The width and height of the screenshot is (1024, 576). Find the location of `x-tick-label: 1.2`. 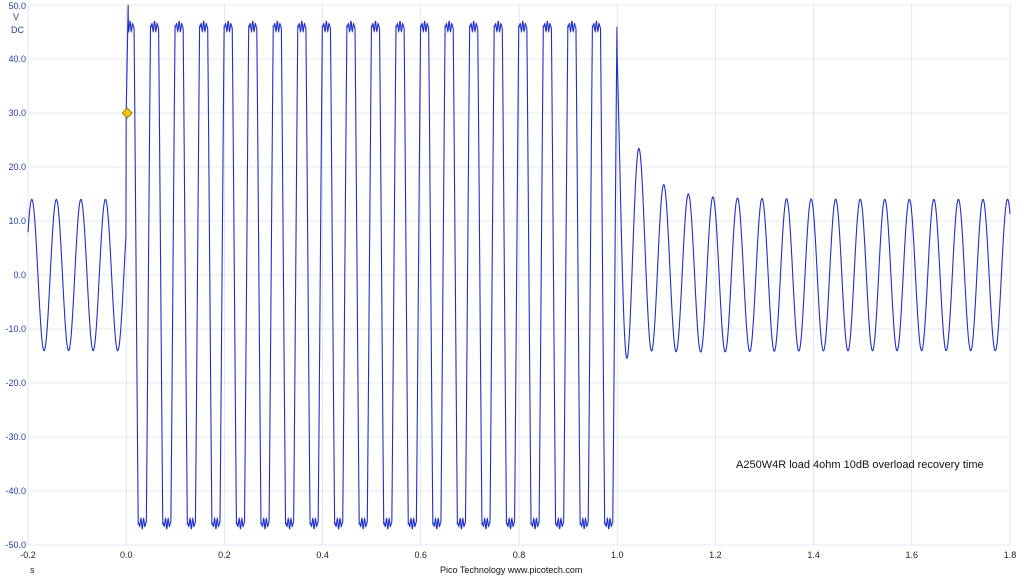

x-tick-label: 1.2 is located at coordinates (715, 555).